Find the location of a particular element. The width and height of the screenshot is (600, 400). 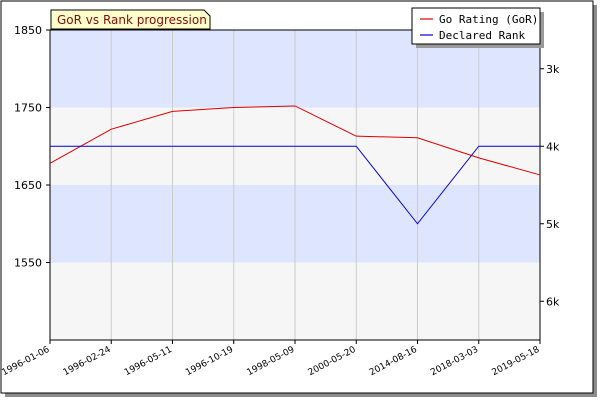

right-tick-label: 4k is located at coordinates (553, 146).